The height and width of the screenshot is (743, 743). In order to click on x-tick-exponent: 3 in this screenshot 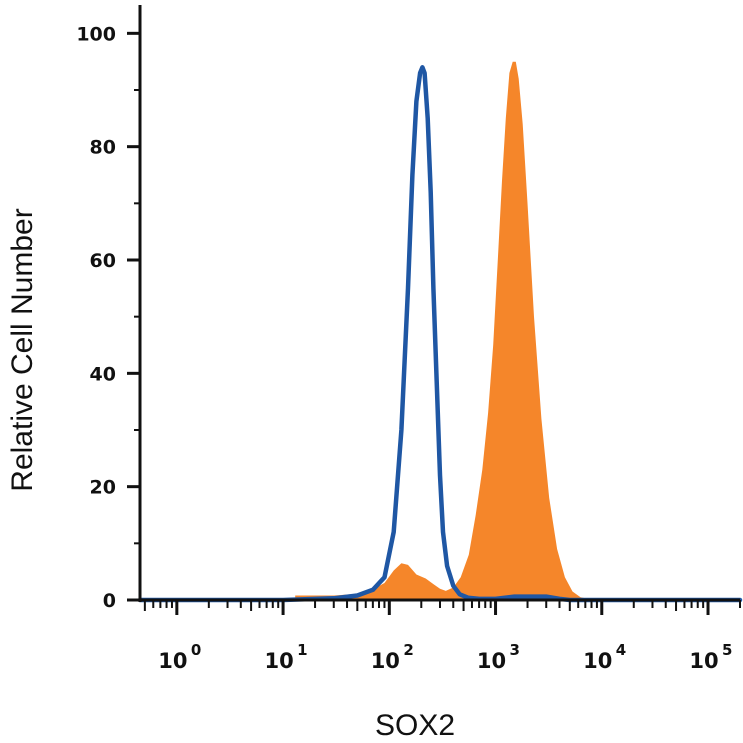, I will do `click(515, 650)`.